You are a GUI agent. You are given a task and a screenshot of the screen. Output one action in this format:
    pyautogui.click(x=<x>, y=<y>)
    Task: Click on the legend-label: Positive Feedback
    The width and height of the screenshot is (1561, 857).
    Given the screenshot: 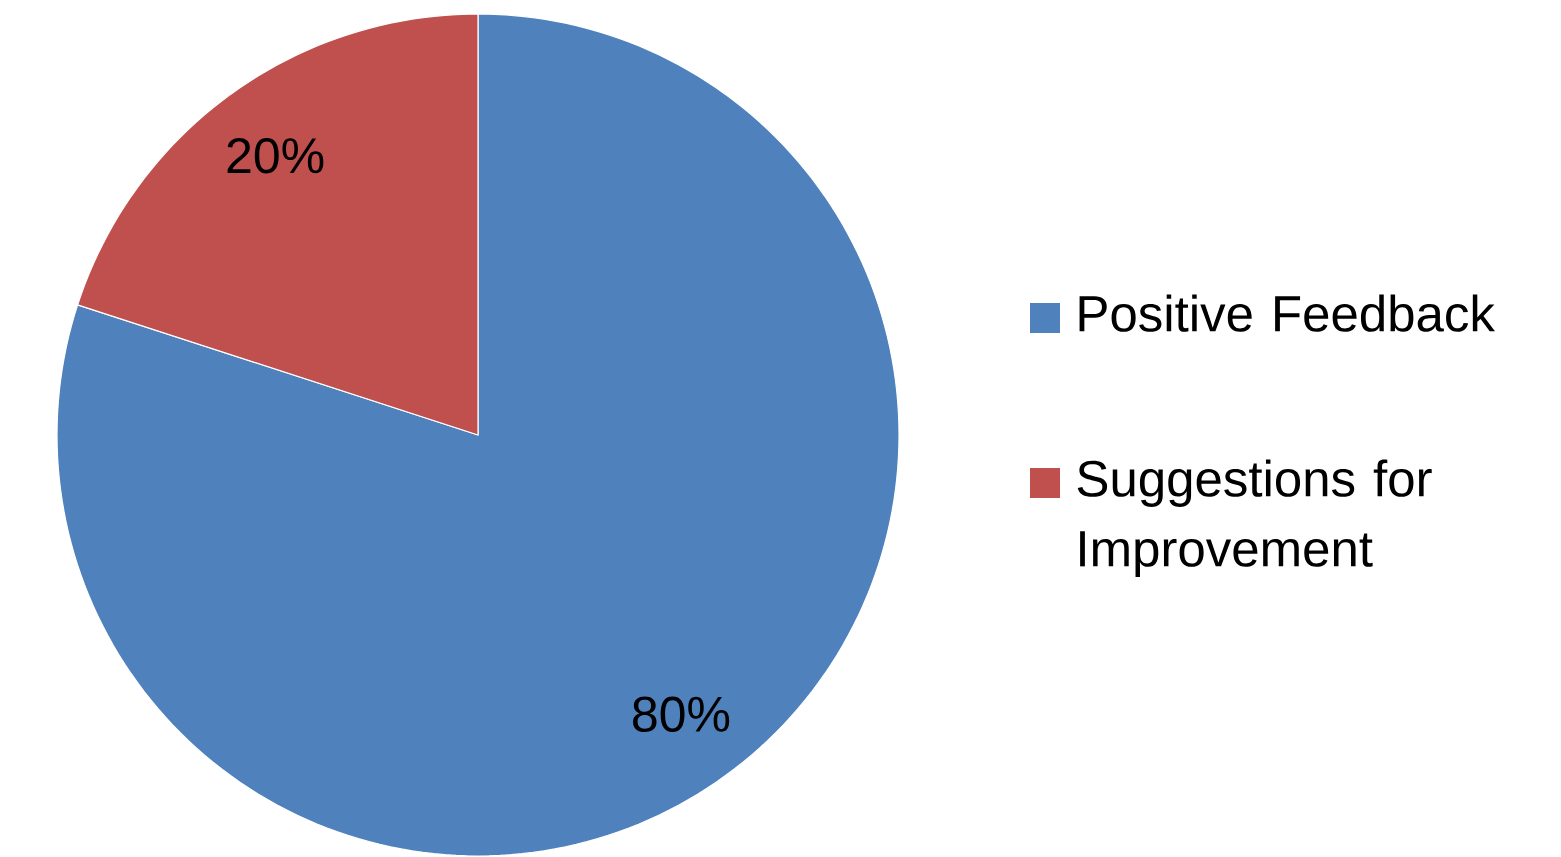 What is the action you would take?
    pyautogui.click(x=1287, y=313)
    